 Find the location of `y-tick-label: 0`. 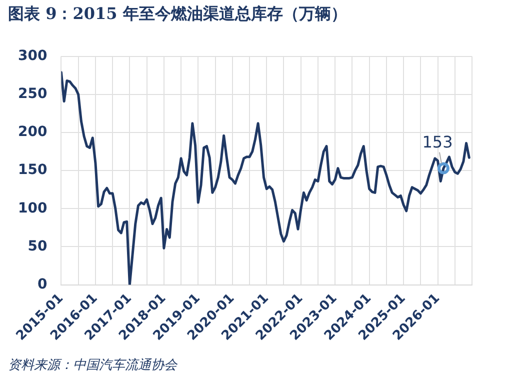

y-tick-label: 0 is located at coordinates (42, 284).